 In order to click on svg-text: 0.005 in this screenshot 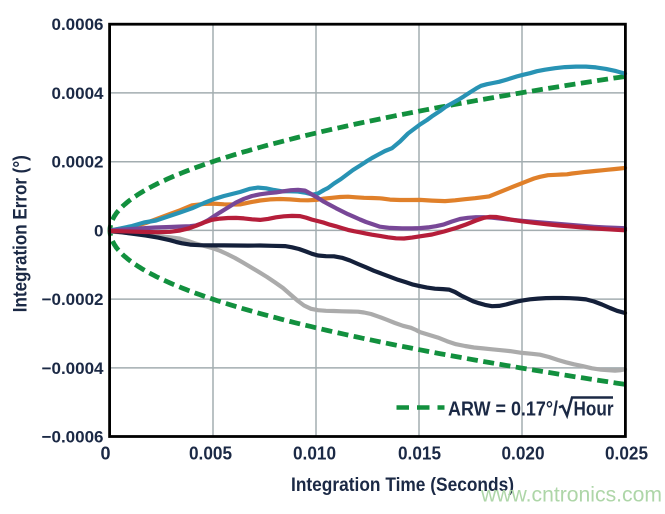, I will do `click(210, 454)`.